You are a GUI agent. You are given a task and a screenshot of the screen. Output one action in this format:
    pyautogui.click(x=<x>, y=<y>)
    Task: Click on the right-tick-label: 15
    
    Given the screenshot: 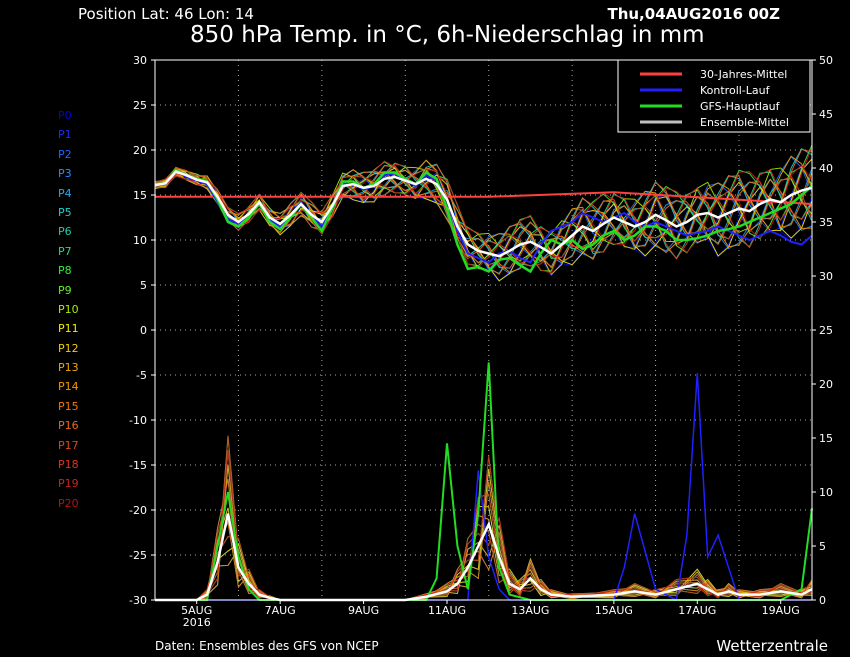 What is the action you would take?
    pyautogui.click(x=826, y=438)
    